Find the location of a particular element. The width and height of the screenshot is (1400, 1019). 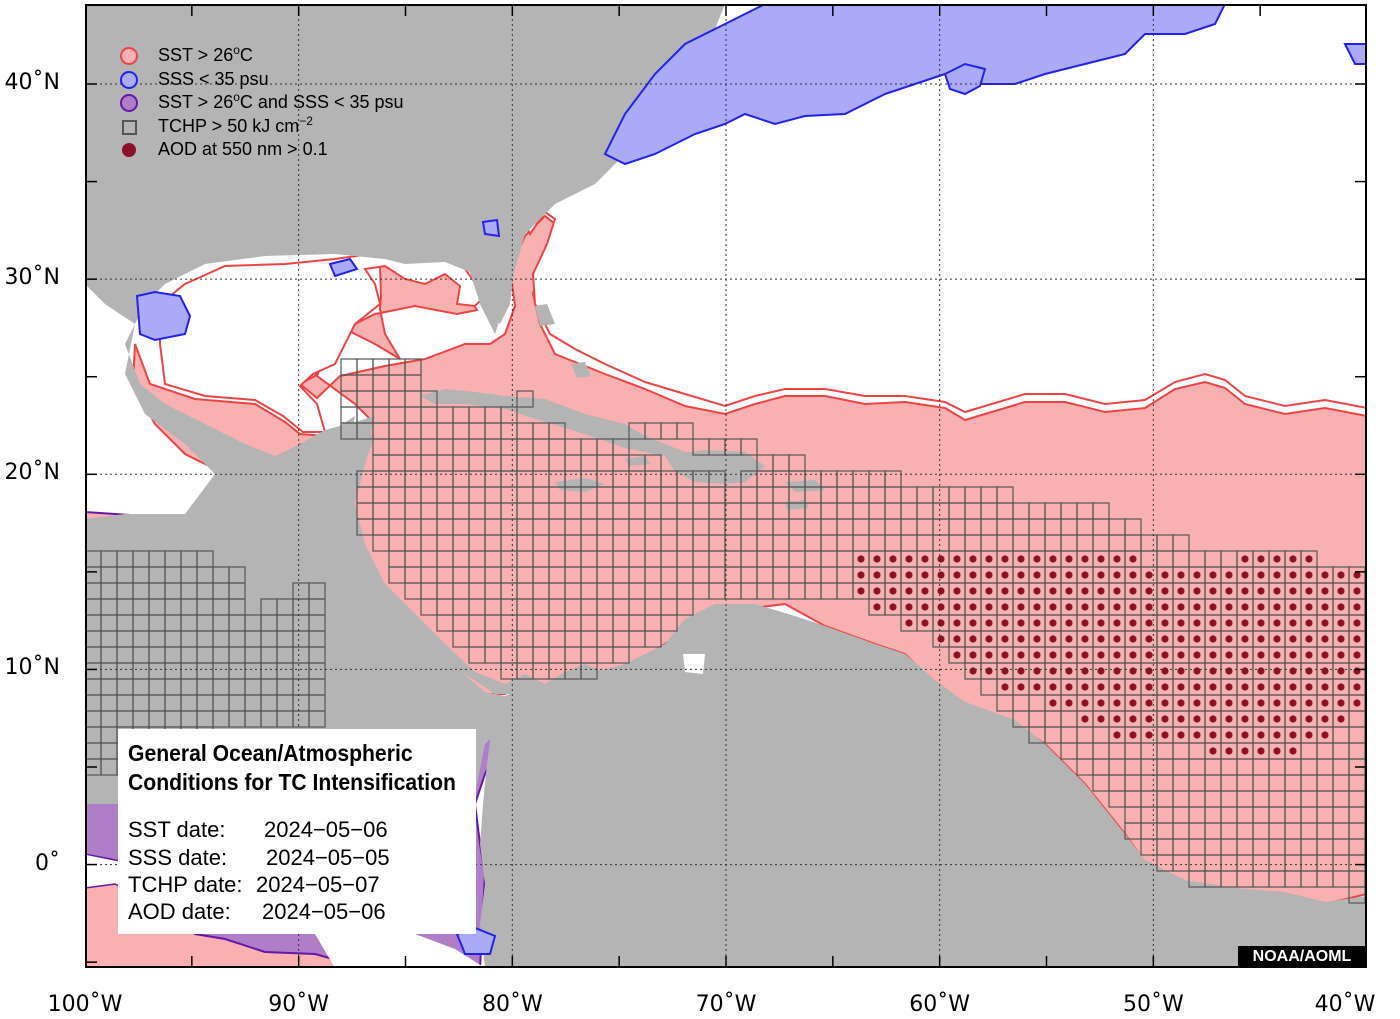

legend-superscript: −2 is located at coordinates (306, 120).